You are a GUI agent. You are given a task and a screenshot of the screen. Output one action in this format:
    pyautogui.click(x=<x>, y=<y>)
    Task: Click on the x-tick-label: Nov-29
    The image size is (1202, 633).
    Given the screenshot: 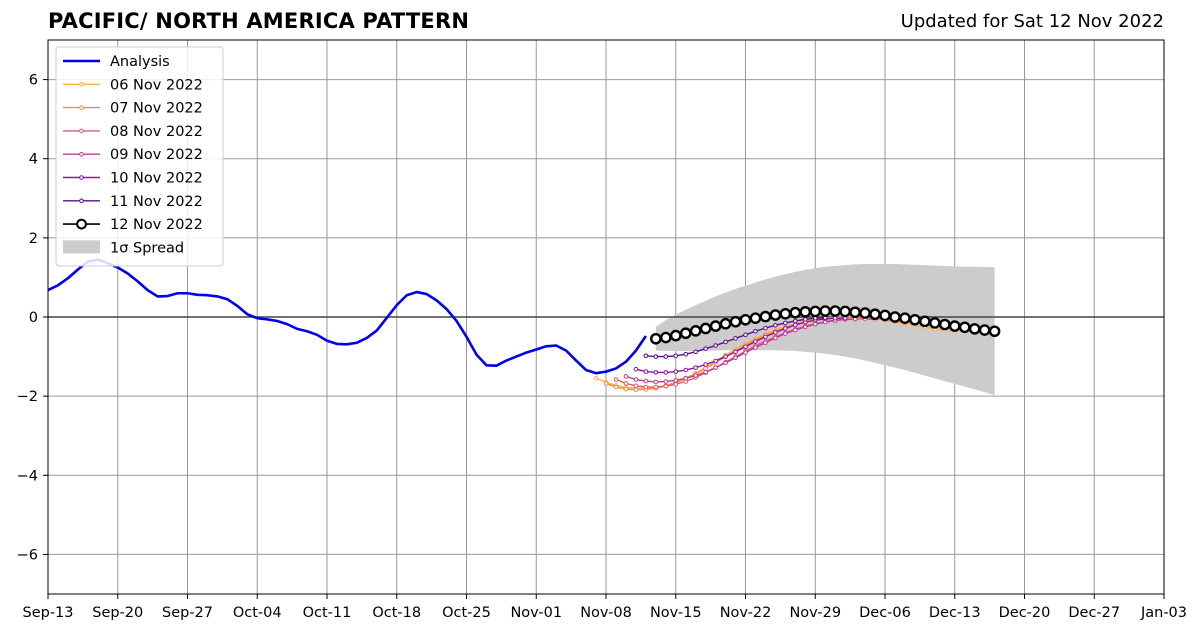 What is the action you would take?
    pyautogui.click(x=815, y=613)
    